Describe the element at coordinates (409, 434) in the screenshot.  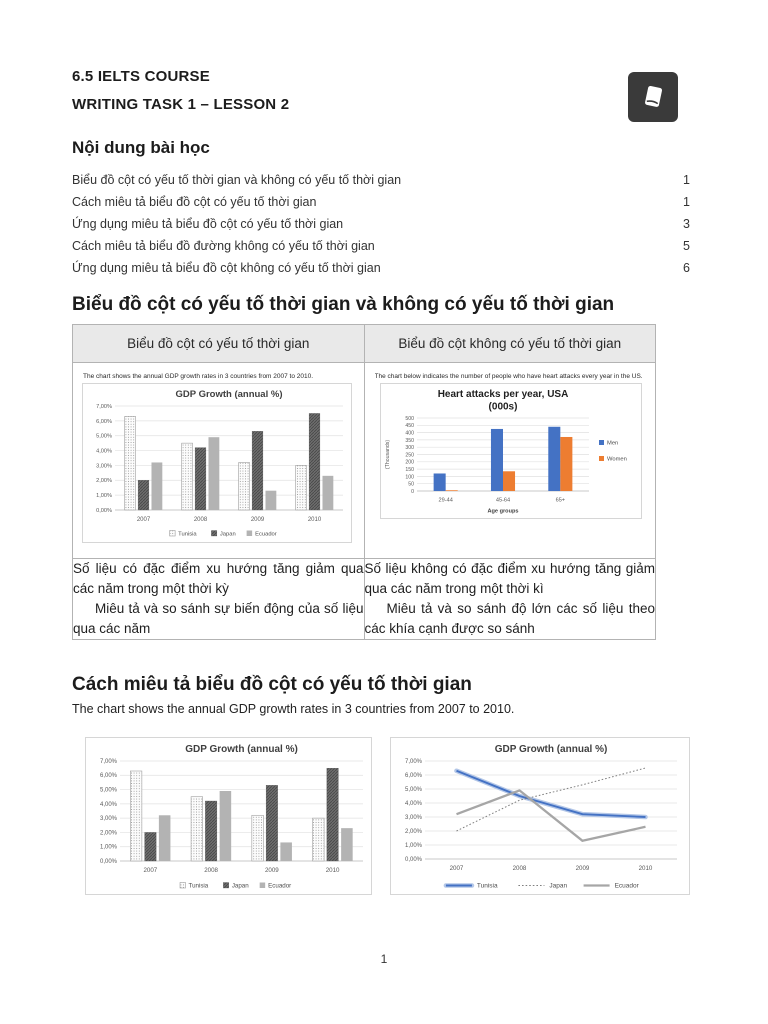
I see `svg-text: 400` at that location.